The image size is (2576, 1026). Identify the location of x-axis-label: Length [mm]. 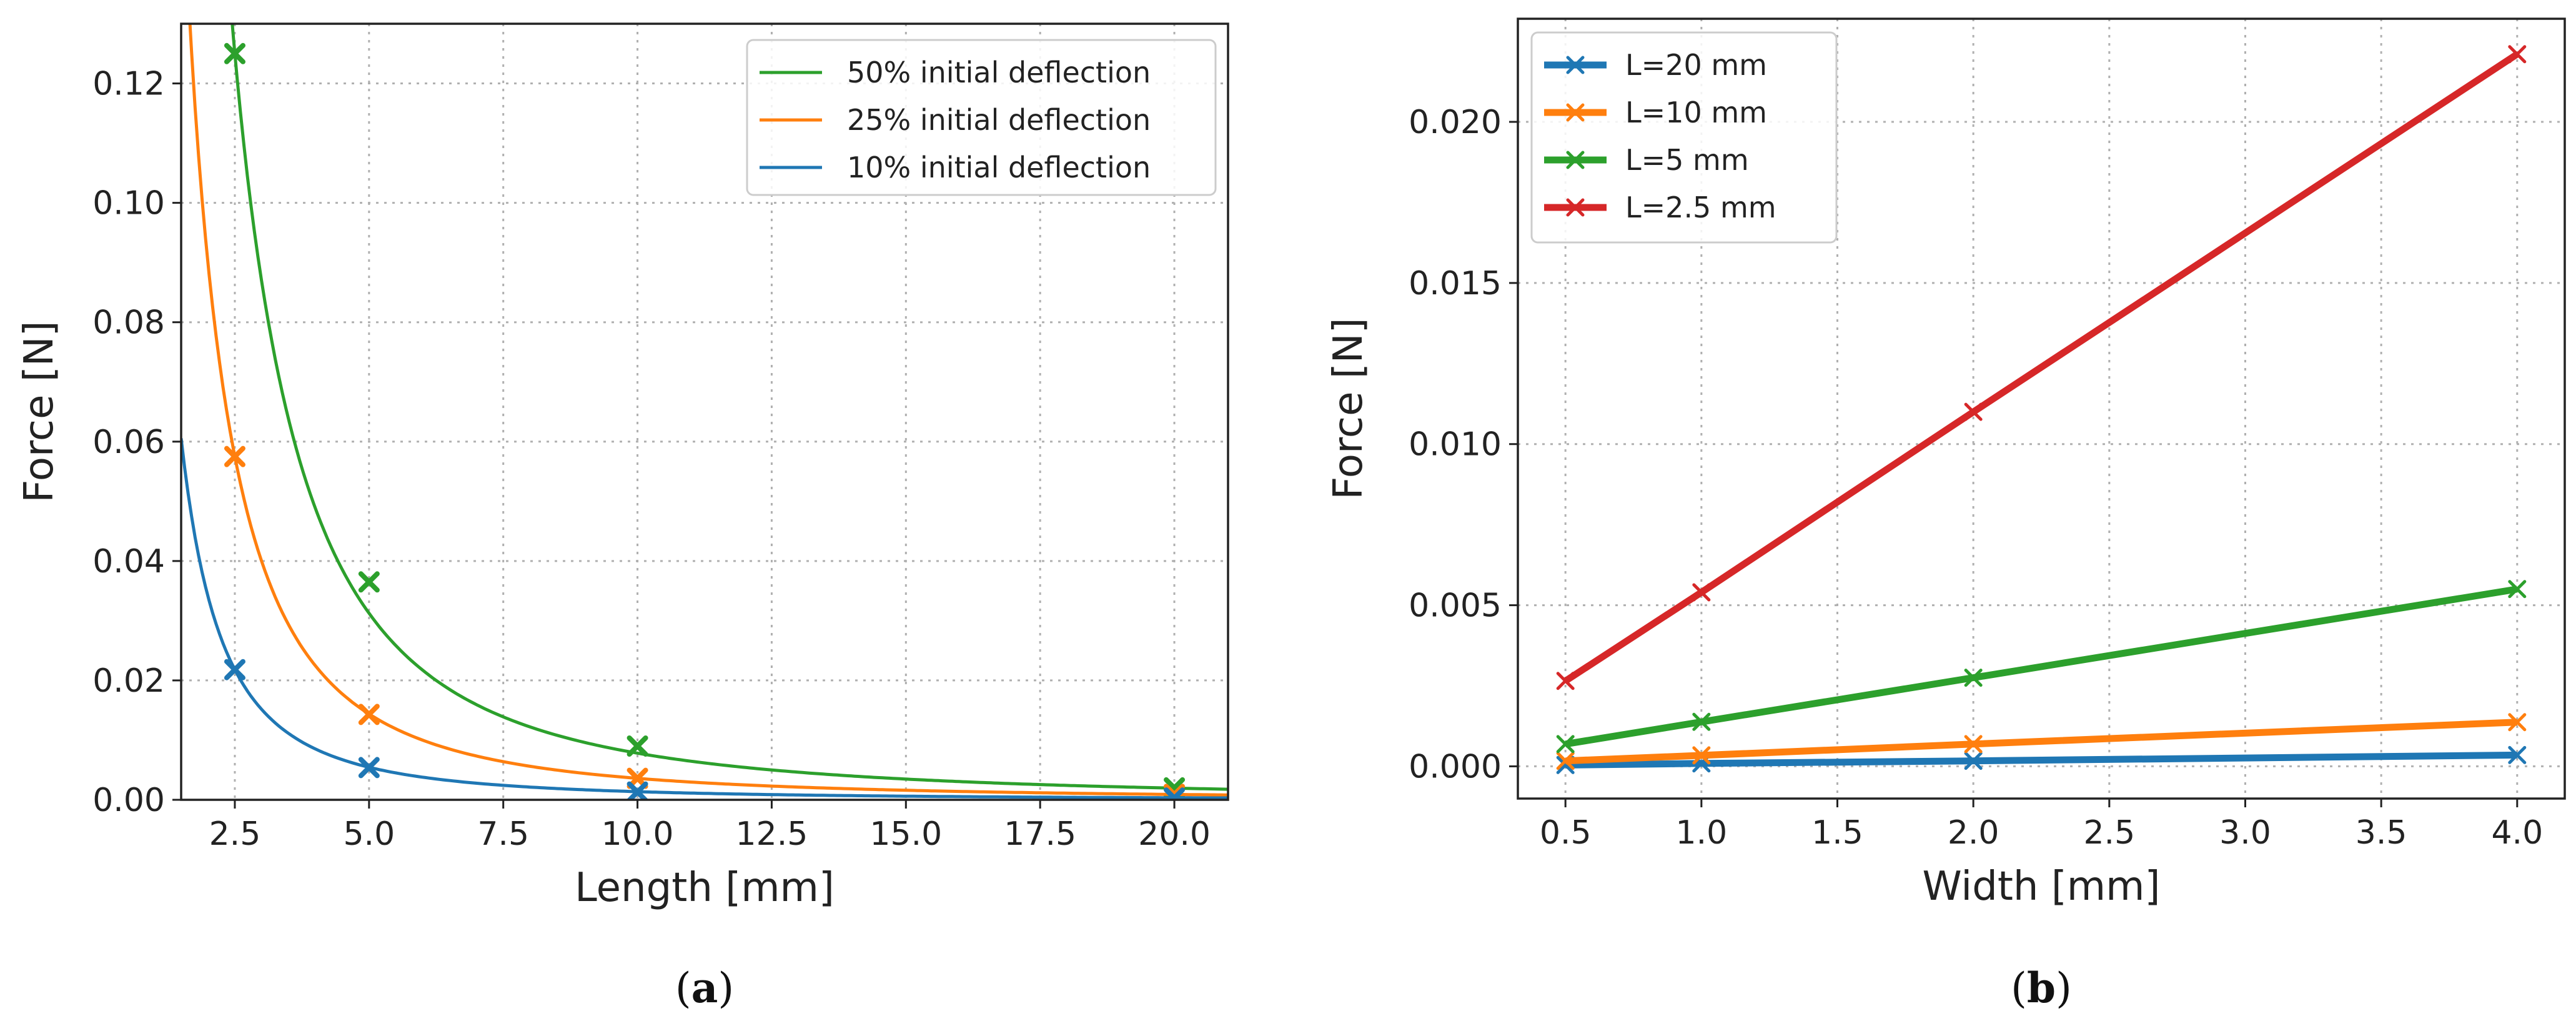
(705, 888).